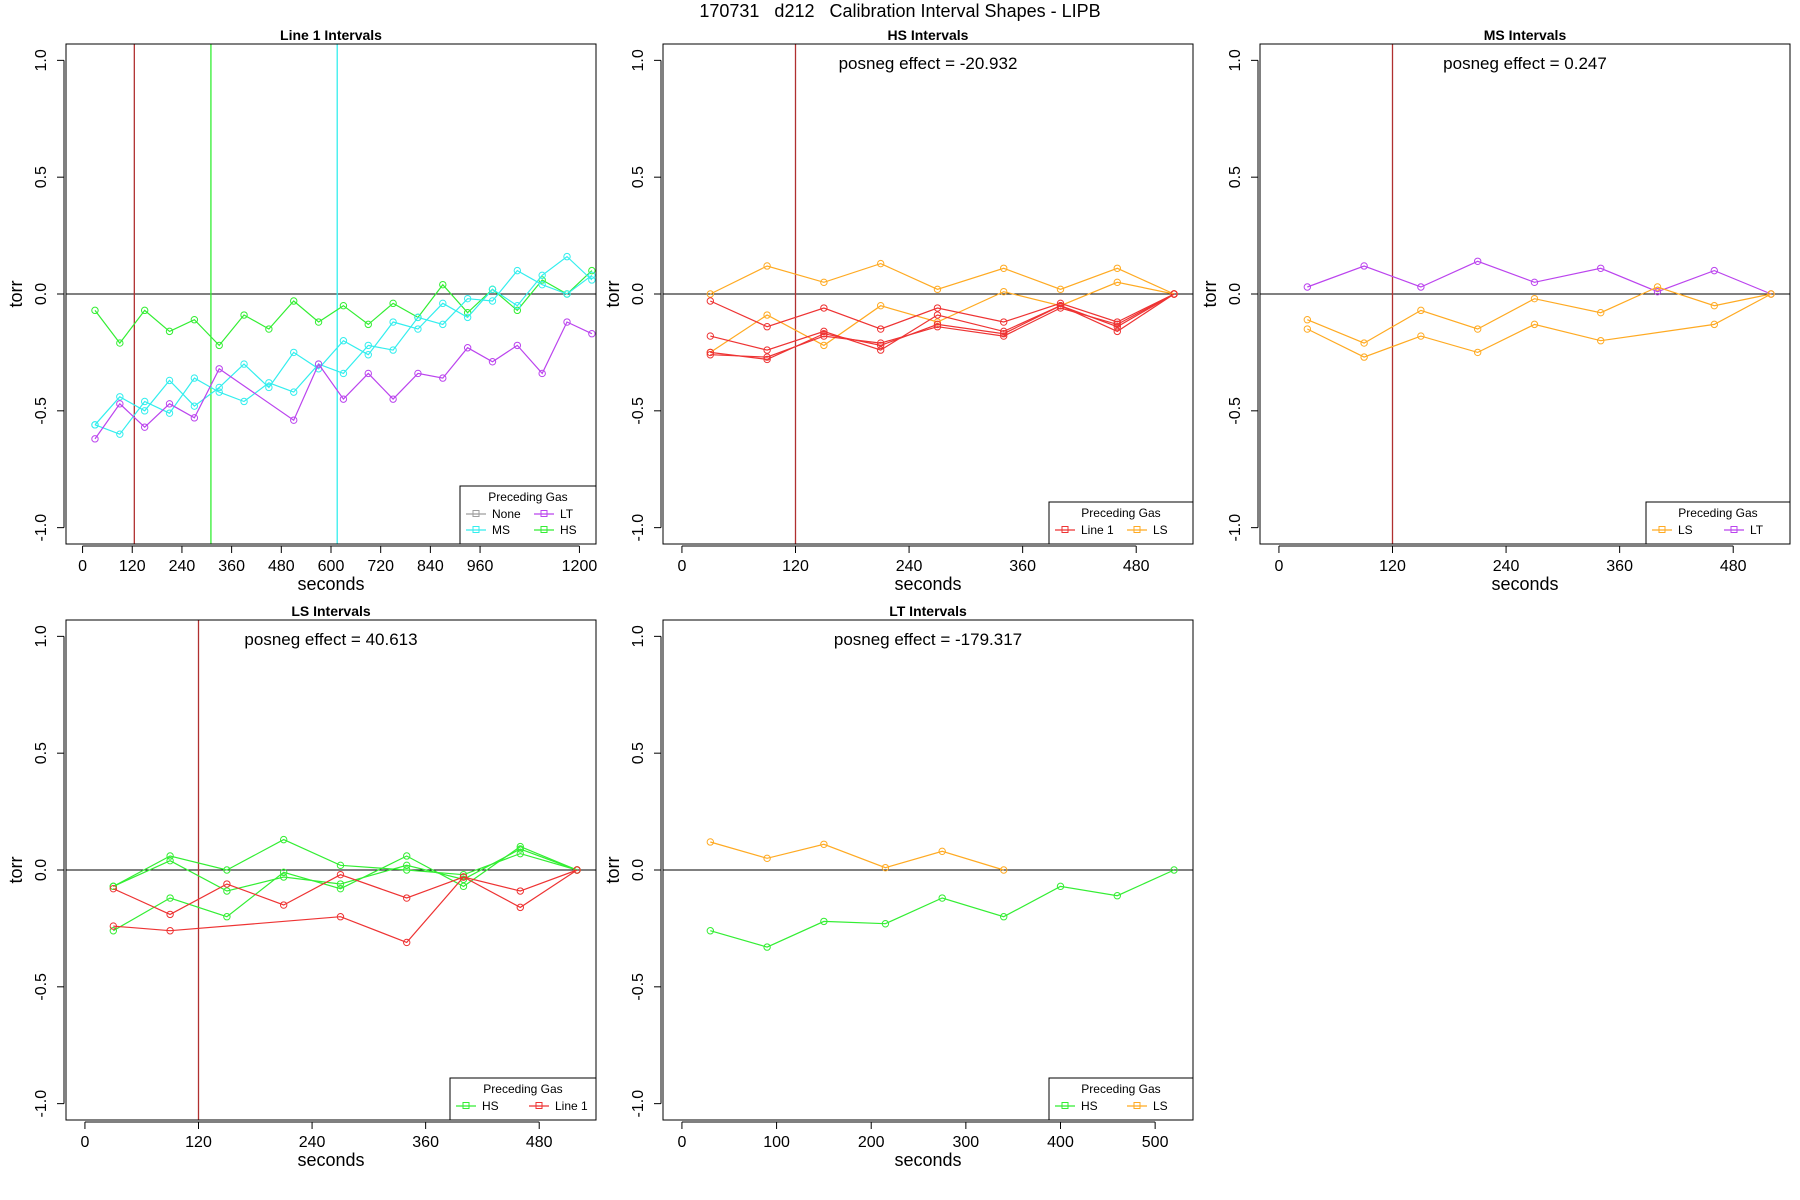  Describe the element at coordinates (928, 639) in the screenshot. I see `posneg-annotation: posneg effect = -179.317` at that location.